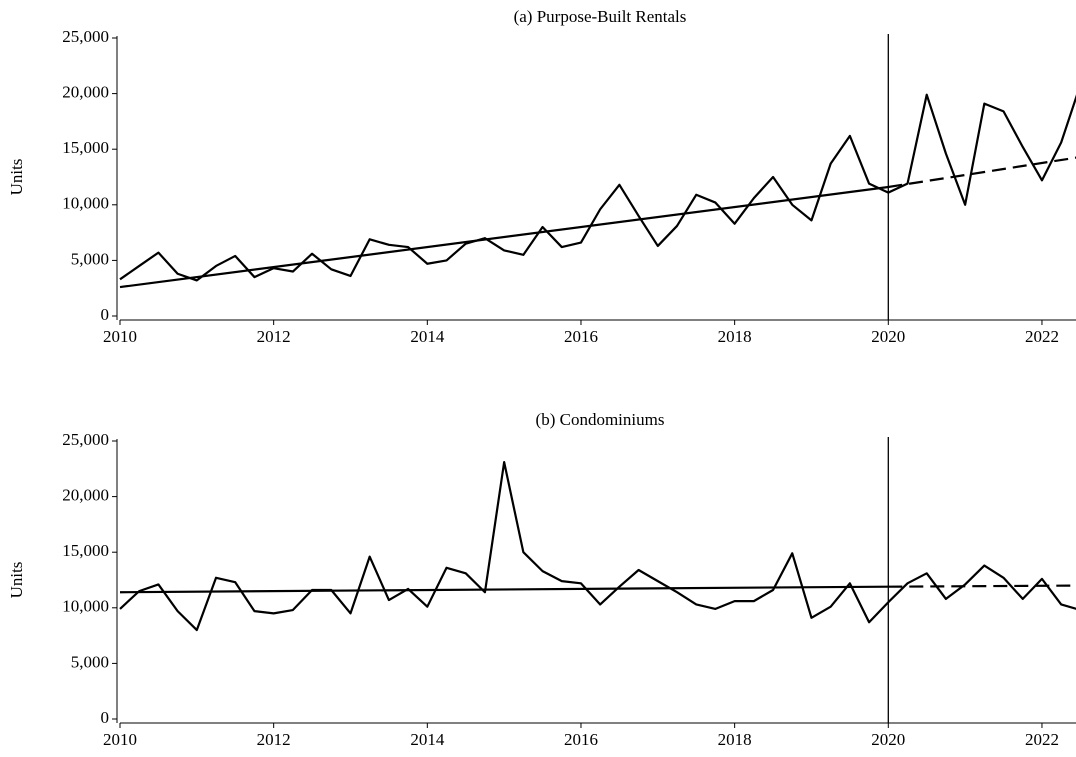 The image size is (1076, 757). What do you see at coordinates (600, 419) in the screenshot?
I see `chart-title: (b) Condominiums` at bounding box center [600, 419].